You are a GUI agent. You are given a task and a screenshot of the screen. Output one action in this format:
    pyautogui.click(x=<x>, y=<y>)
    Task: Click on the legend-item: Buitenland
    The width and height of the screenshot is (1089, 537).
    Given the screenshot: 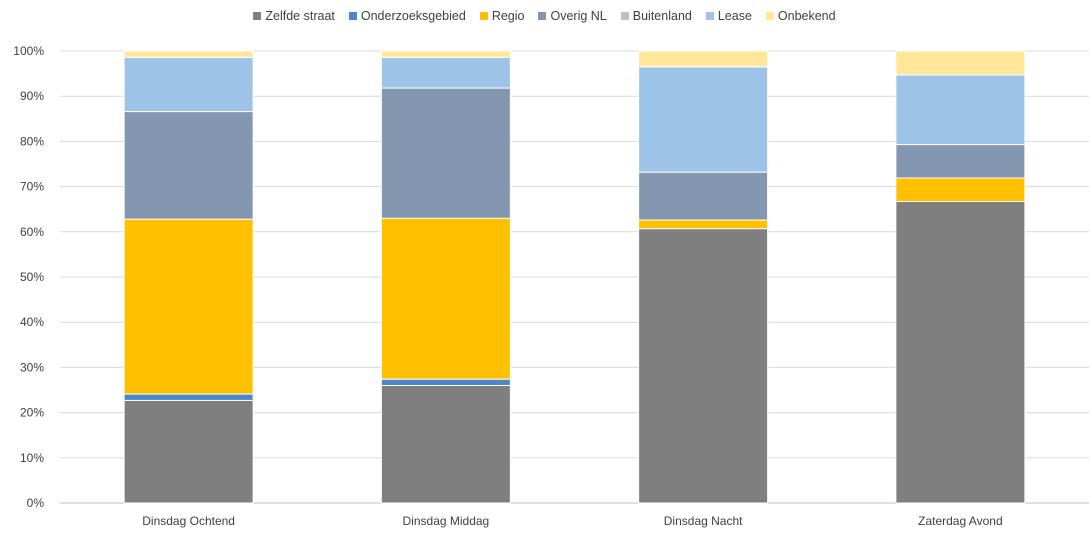 What is the action you would take?
    pyautogui.click(x=656, y=16)
    